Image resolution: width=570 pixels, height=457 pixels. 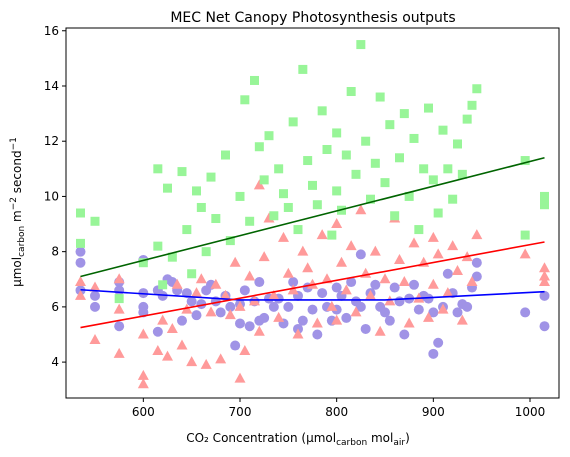 I want to click on y-axis-label-part: second, so click(x=17, y=173).